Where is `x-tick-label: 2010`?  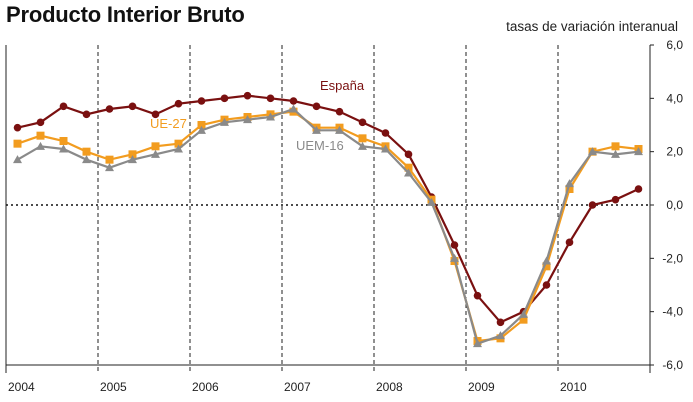
x-tick-label: 2010 is located at coordinates (573, 387).